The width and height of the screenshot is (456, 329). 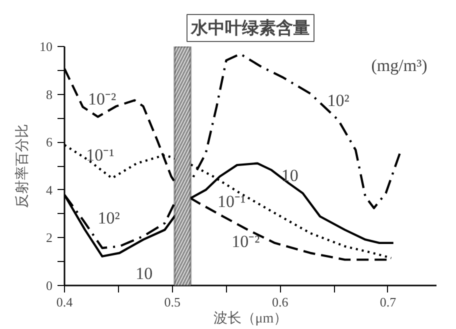 I want to click on annotation: (mg/m³), so click(x=399, y=66).